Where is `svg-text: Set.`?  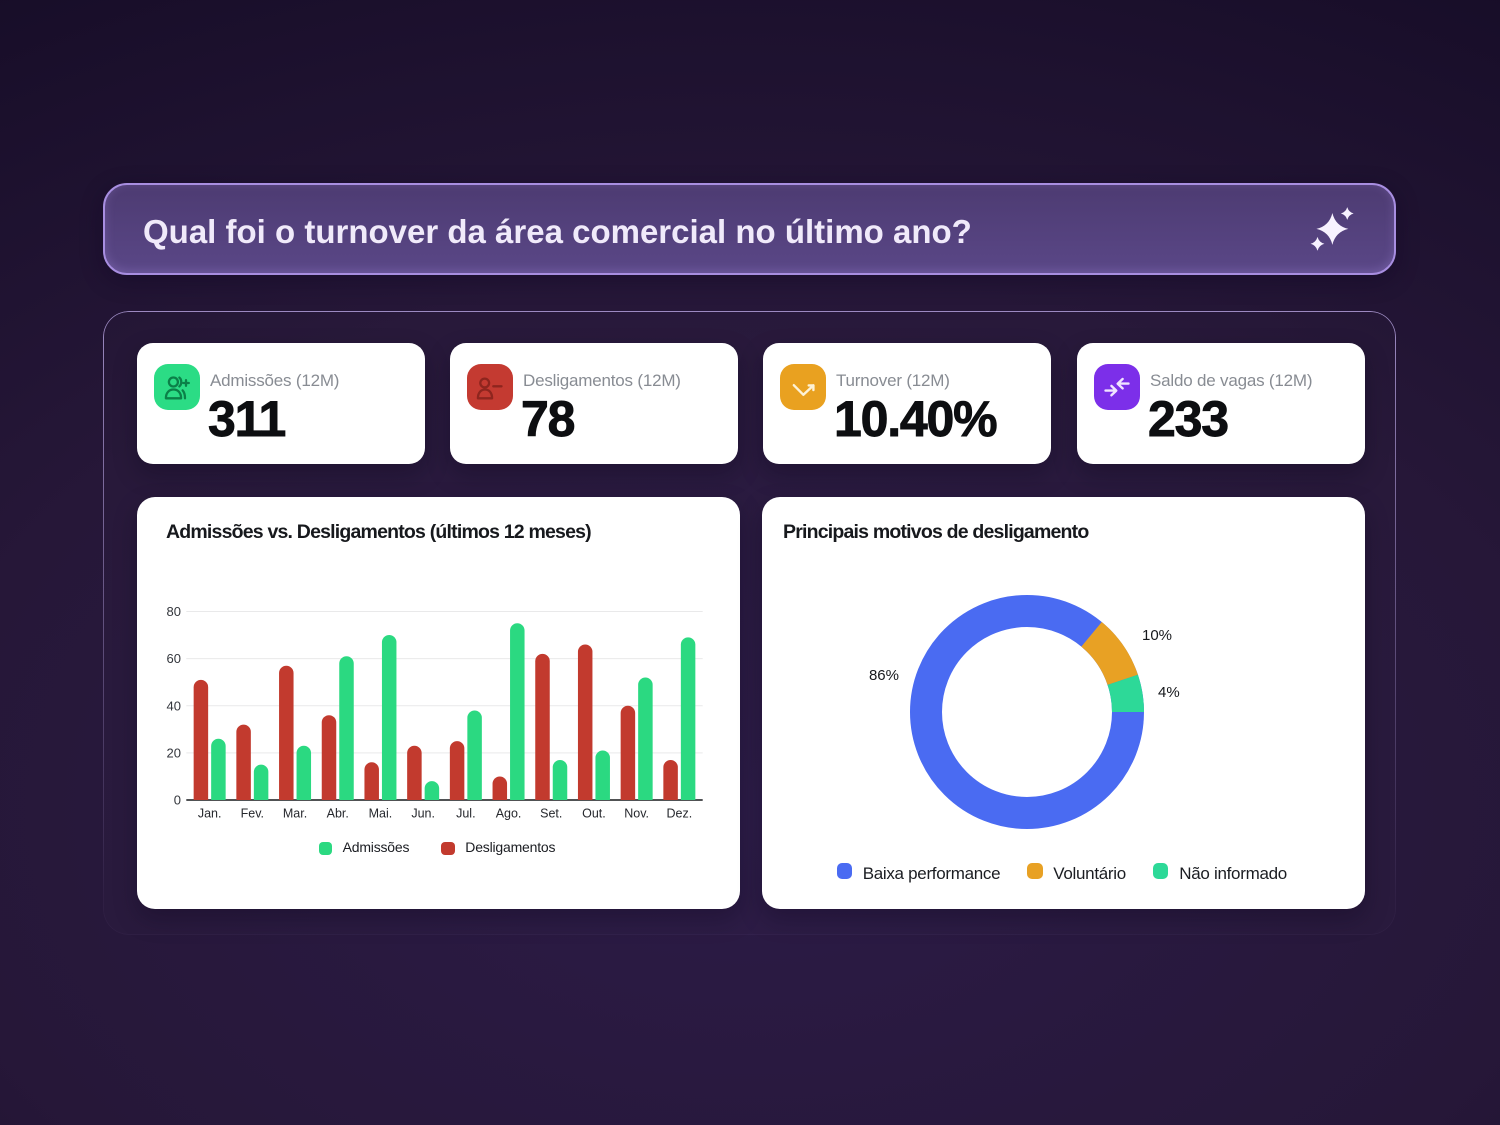 svg-text: Set. is located at coordinates (551, 814).